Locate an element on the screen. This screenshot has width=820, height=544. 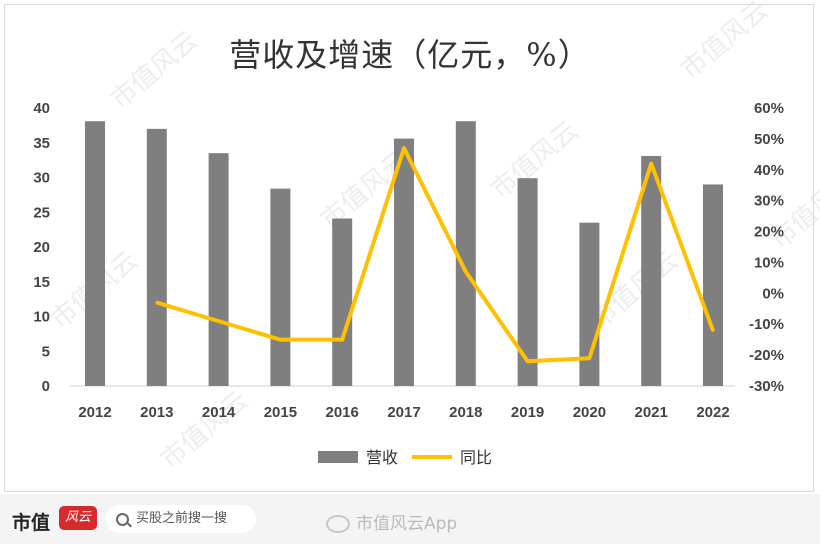
right-axis: -30% -20% -10% 0% 10% 20% 30% 40% 50% 60% is located at coordinates (766, 247).